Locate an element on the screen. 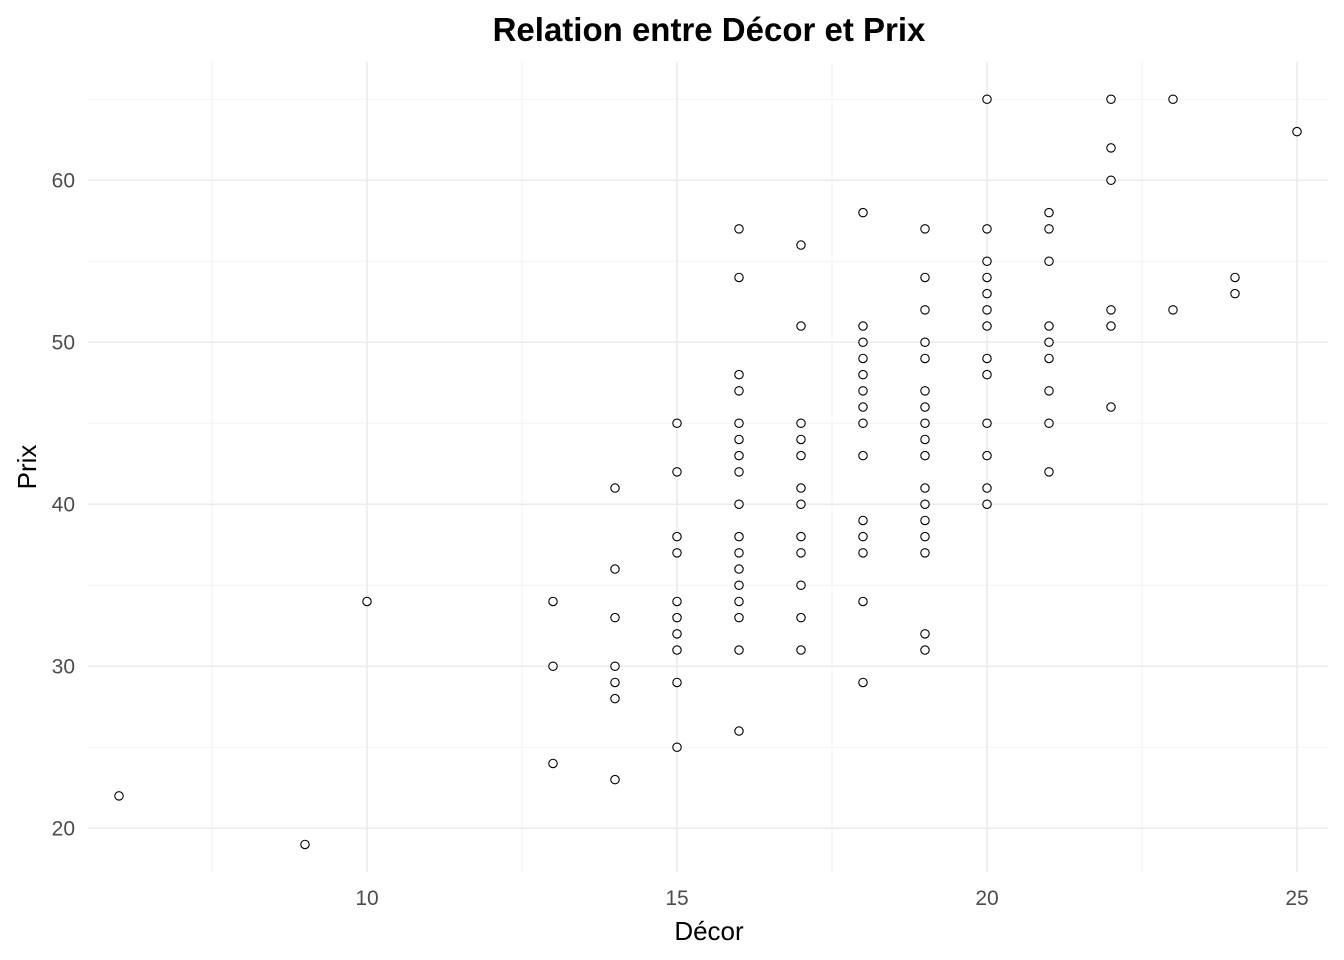 This screenshot has width=1344, height=960. x-tick-label: 20 is located at coordinates (986, 898).